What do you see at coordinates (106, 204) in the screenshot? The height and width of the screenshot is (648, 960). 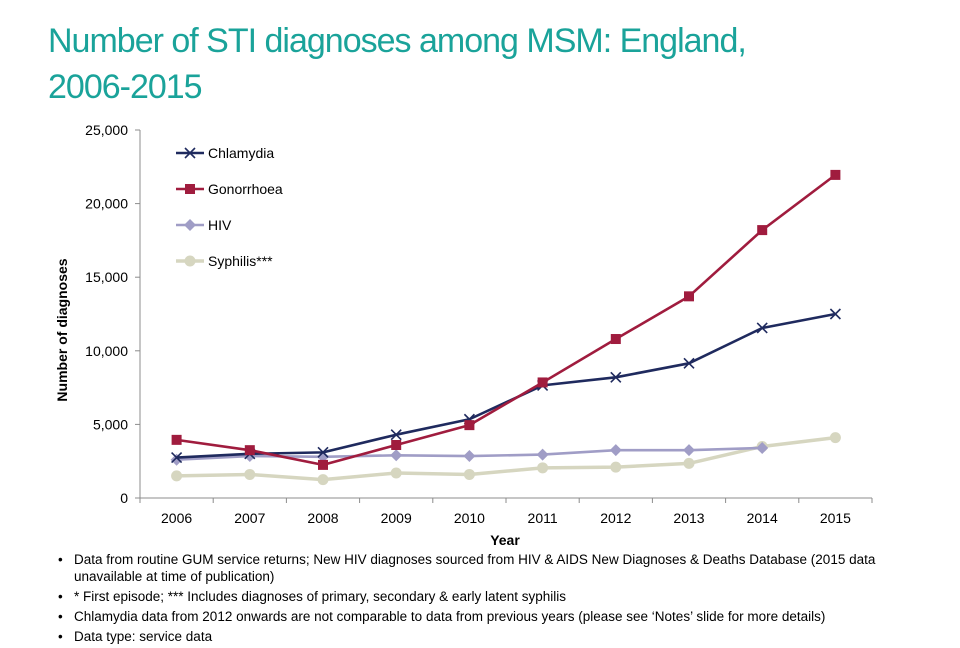 I see `y-tick-label: 20,000` at bounding box center [106, 204].